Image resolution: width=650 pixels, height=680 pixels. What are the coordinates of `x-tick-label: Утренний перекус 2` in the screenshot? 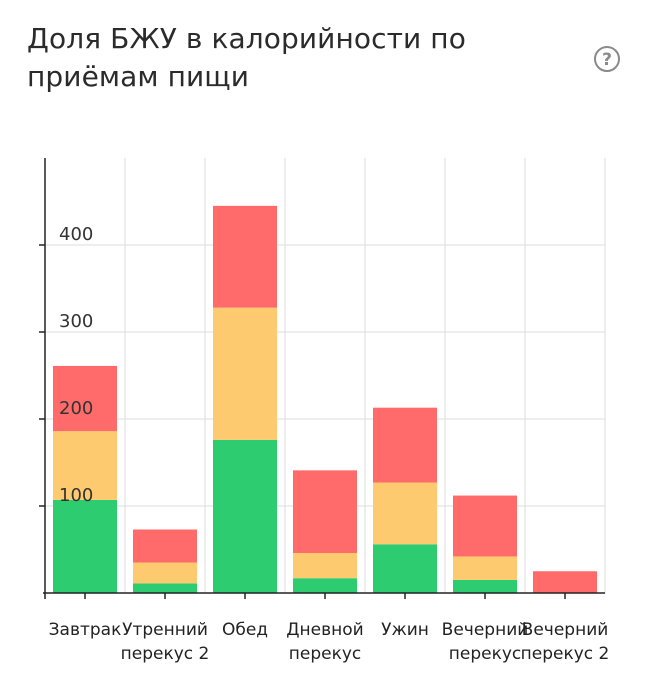 It's located at (165, 642).